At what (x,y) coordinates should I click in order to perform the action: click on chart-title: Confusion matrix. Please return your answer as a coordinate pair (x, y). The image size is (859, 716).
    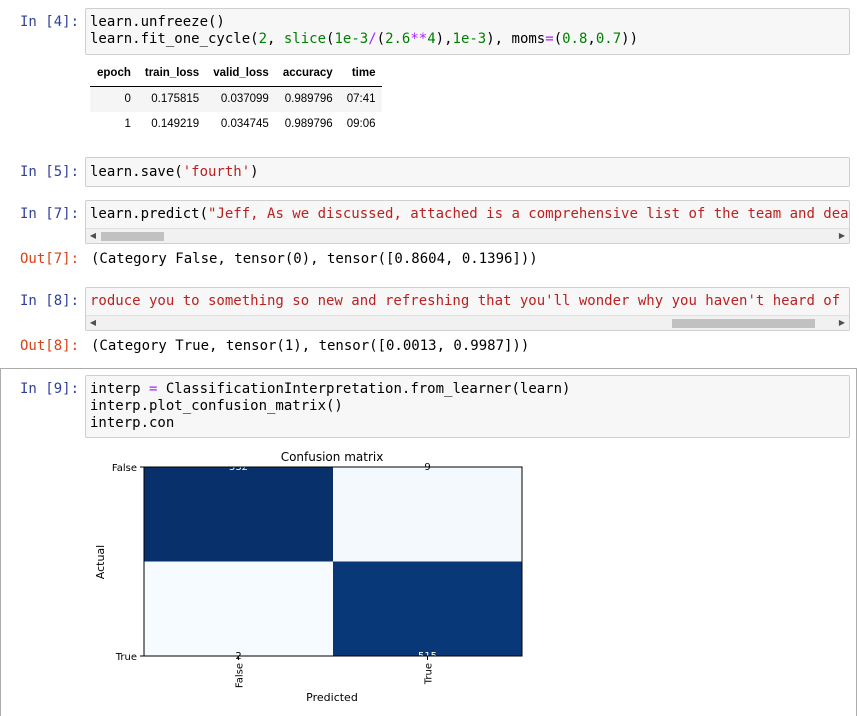
    Looking at the image, I should click on (332, 457).